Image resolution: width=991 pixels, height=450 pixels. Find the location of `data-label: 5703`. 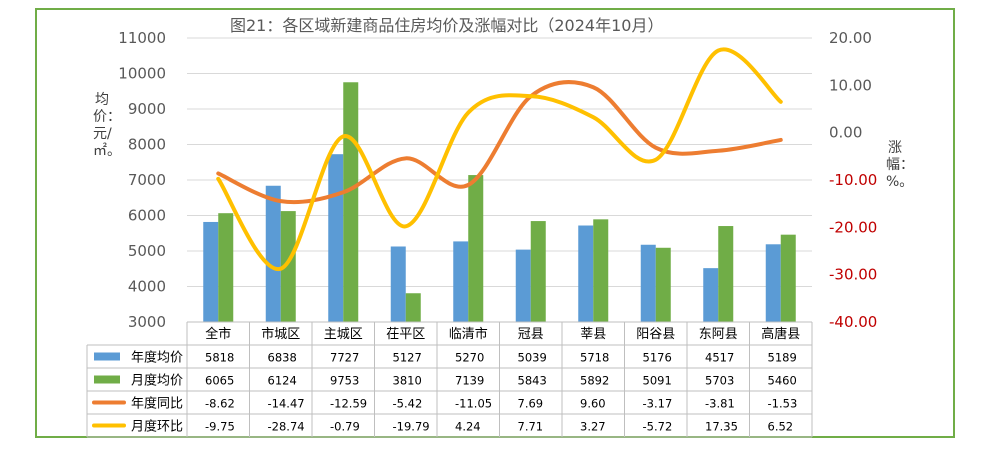

data-label: 5703 is located at coordinates (719, 381).